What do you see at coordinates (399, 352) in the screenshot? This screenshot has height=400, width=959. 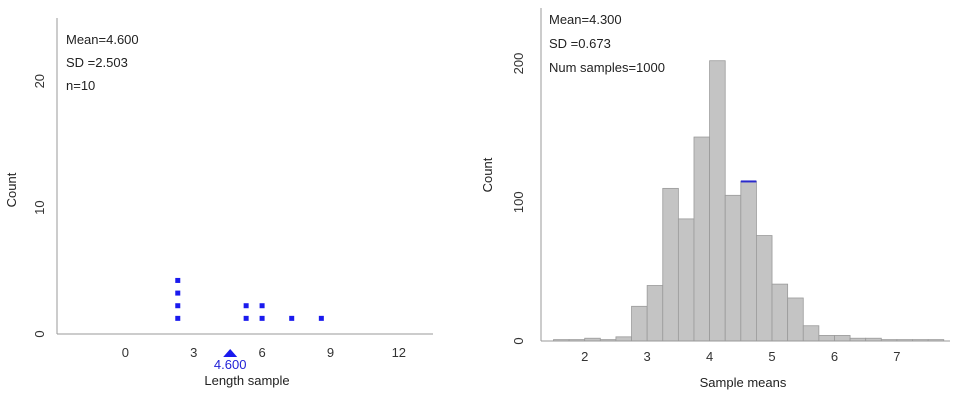 I see `dot-plot-x-tick-label: 12` at bounding box center [399, 352].